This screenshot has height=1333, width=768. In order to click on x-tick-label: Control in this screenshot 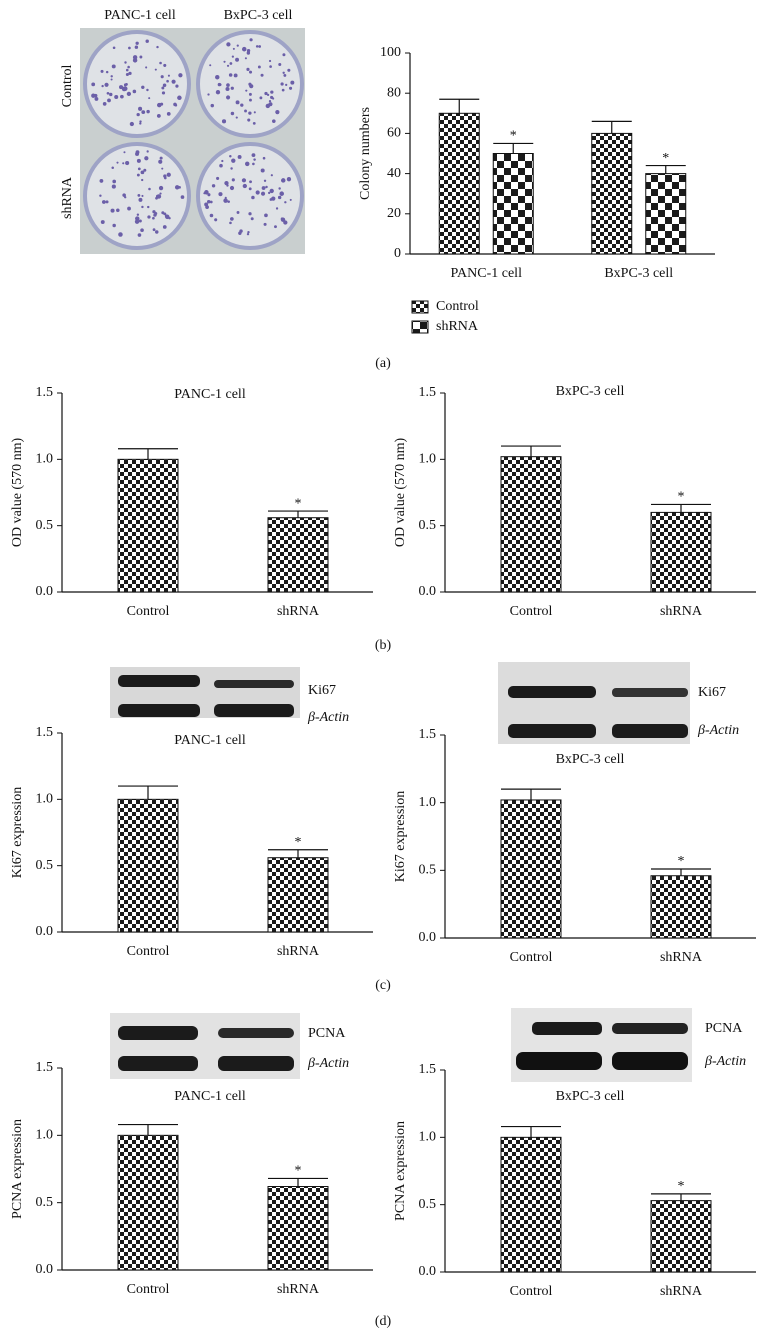, I will do `click(148, 1289)`.